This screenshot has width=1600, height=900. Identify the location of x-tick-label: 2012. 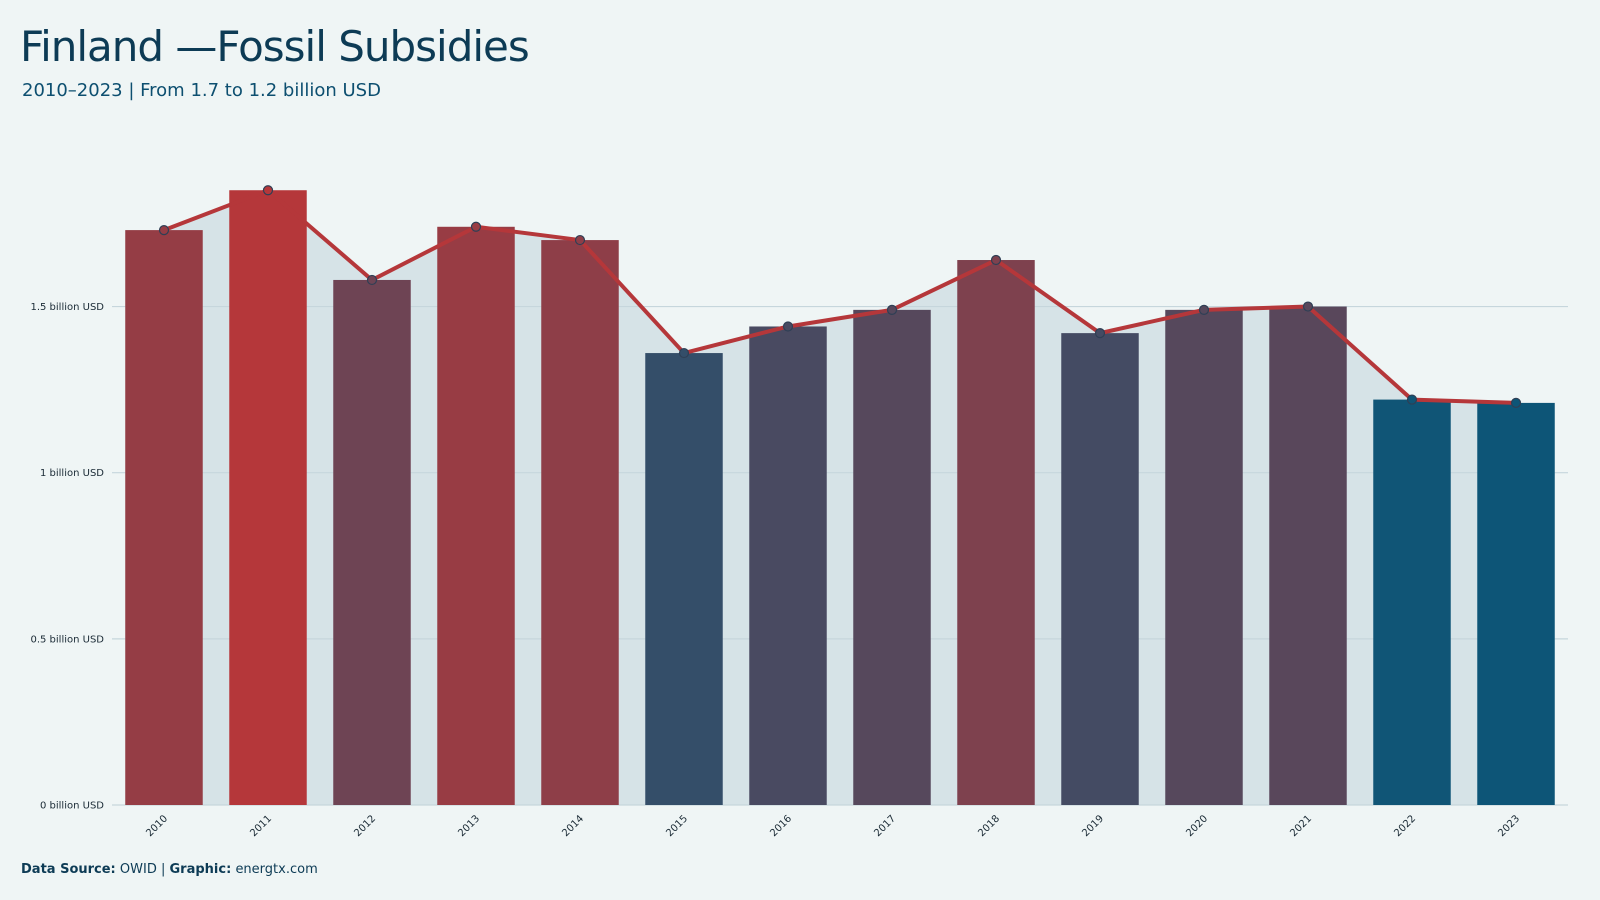
(365, 826).